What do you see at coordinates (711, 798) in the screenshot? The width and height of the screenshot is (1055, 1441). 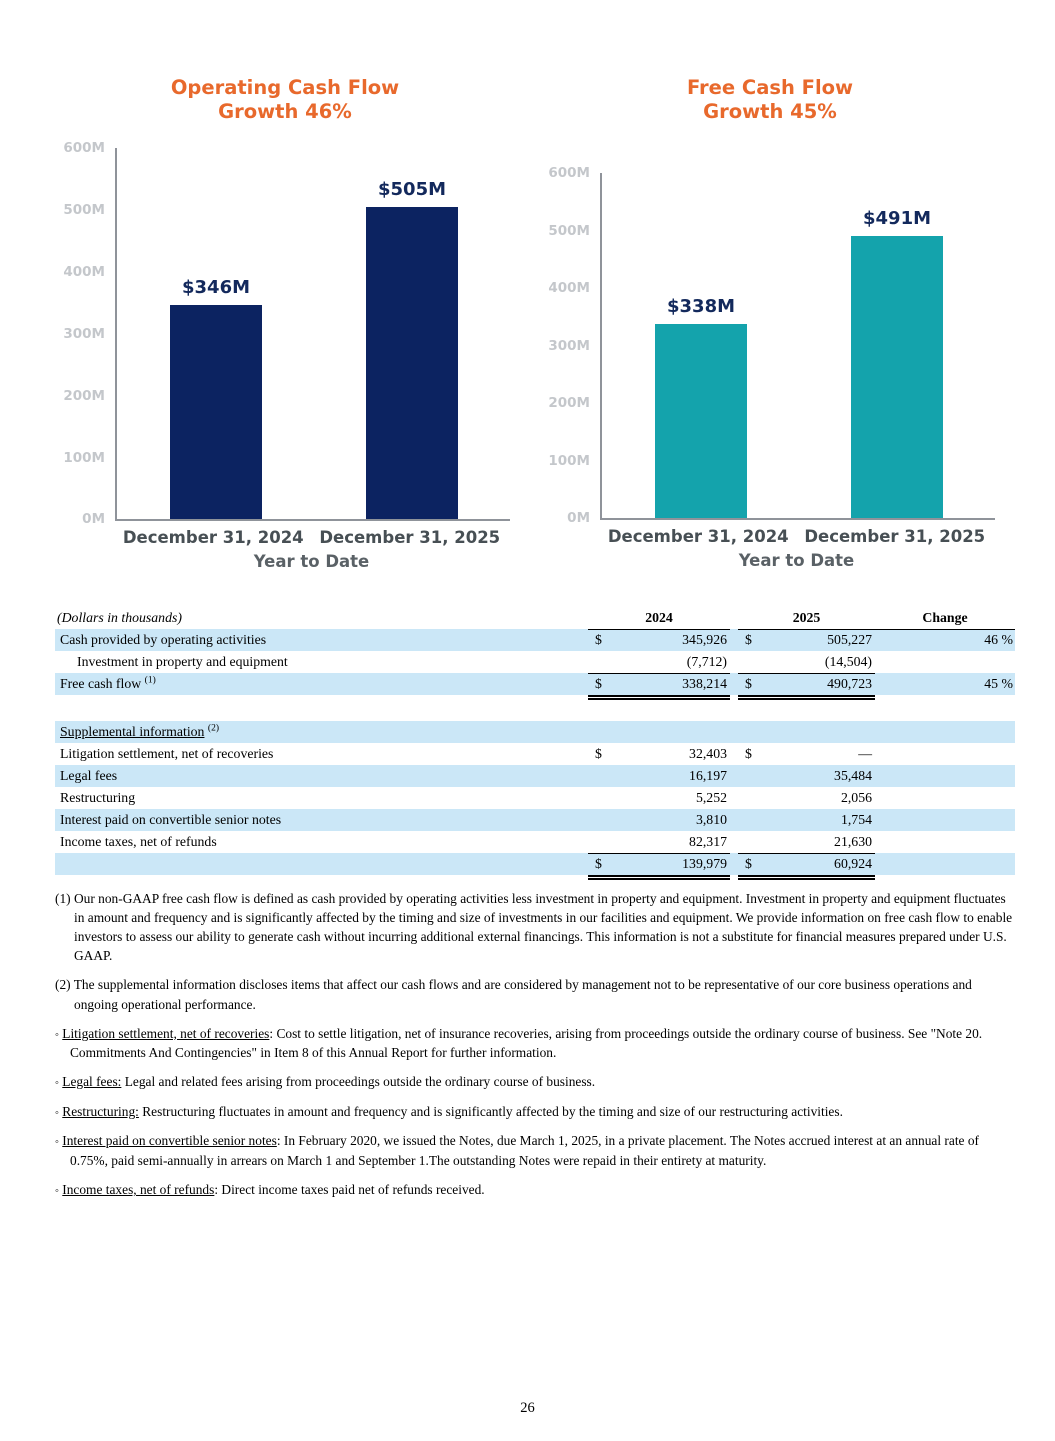 I see `table-cell: 5,252` at bounding box center [711, 798].